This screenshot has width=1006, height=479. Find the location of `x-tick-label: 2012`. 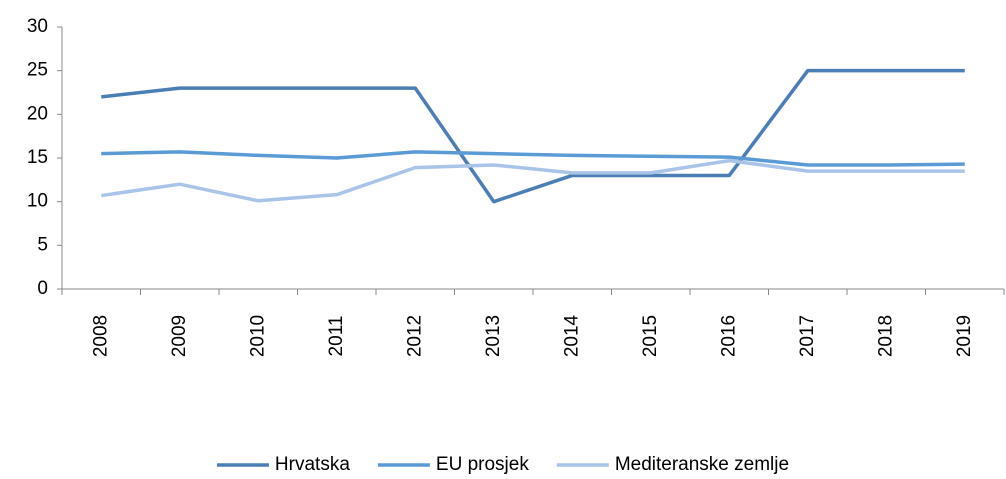

x-tick-label: 2012 is located at coordinates (414, 336).